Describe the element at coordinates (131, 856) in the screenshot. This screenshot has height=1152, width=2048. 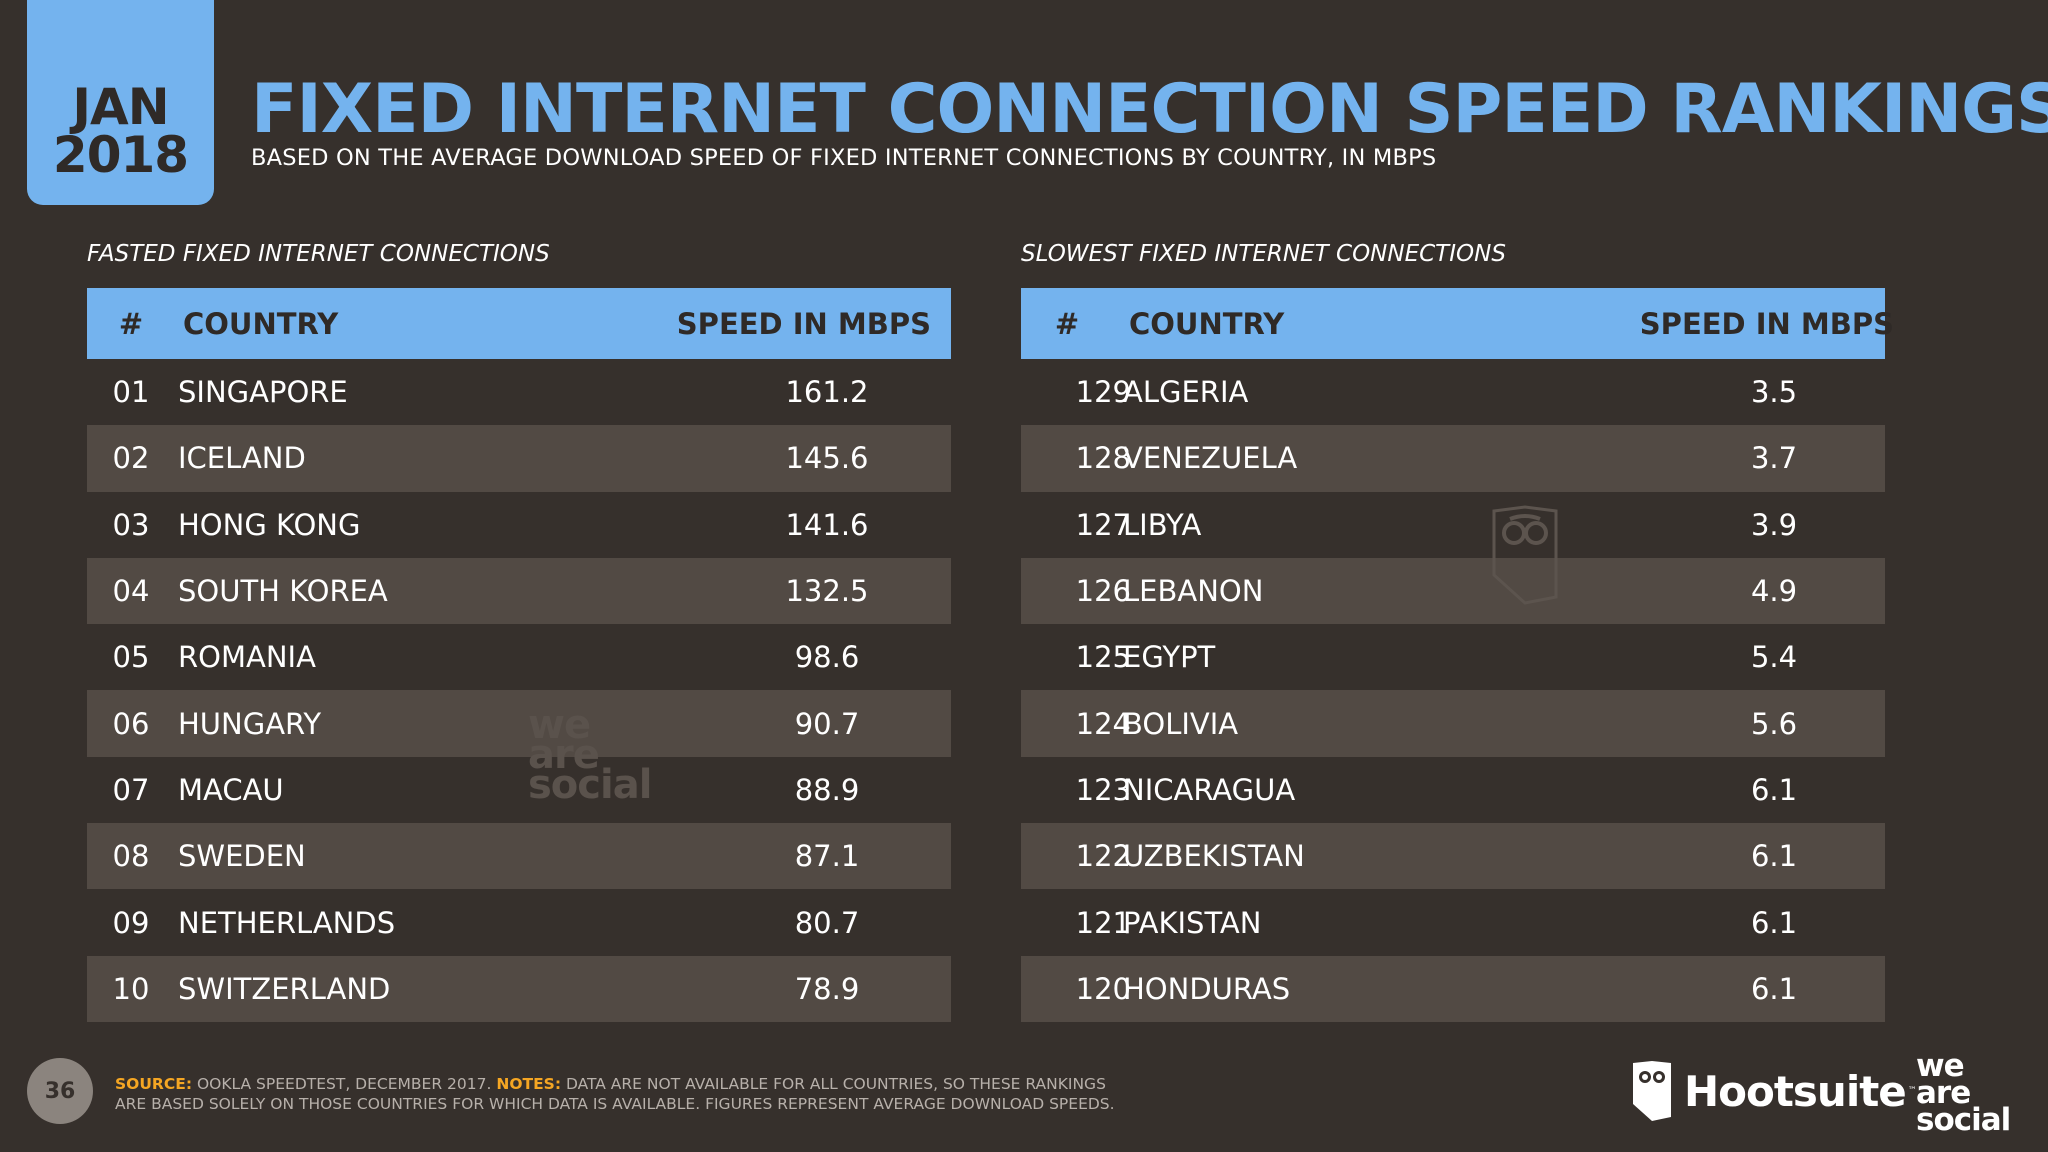
I see `row-rank: 08` at that location.